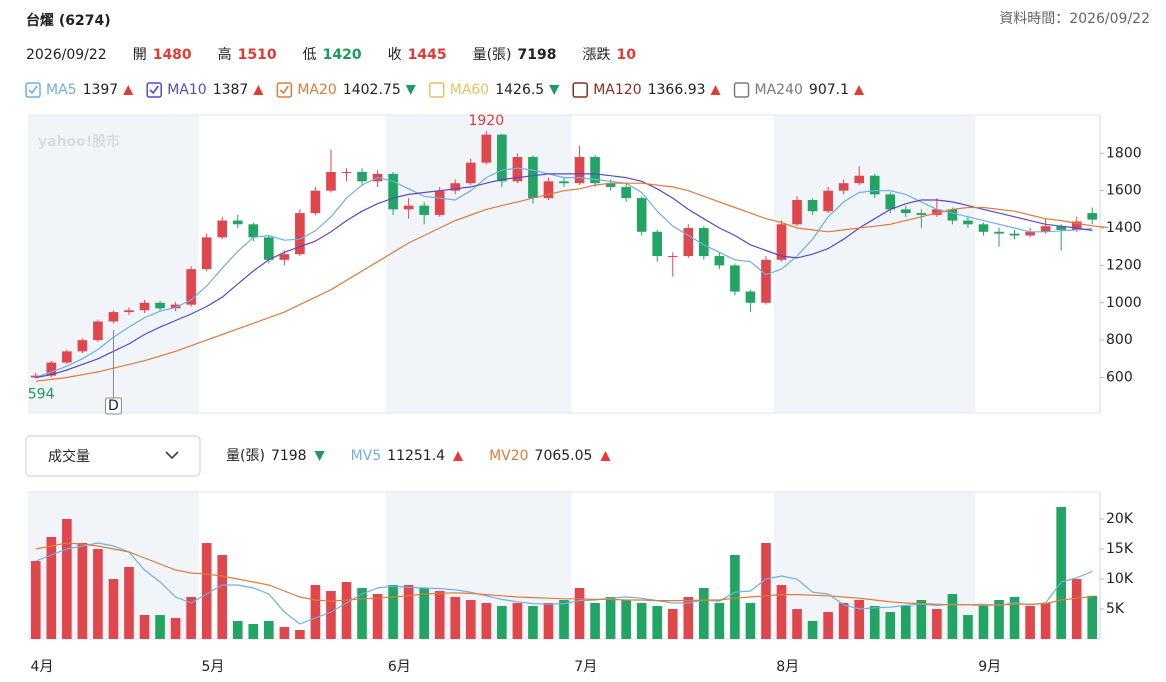 Image resolution: width=1166 pixels, height=682 pixels. What do you see at coordinates (1074, 19) in the screenshot?
I see `data-time: 資料時間：2026/09/22` at bounding box center [1074, 19].